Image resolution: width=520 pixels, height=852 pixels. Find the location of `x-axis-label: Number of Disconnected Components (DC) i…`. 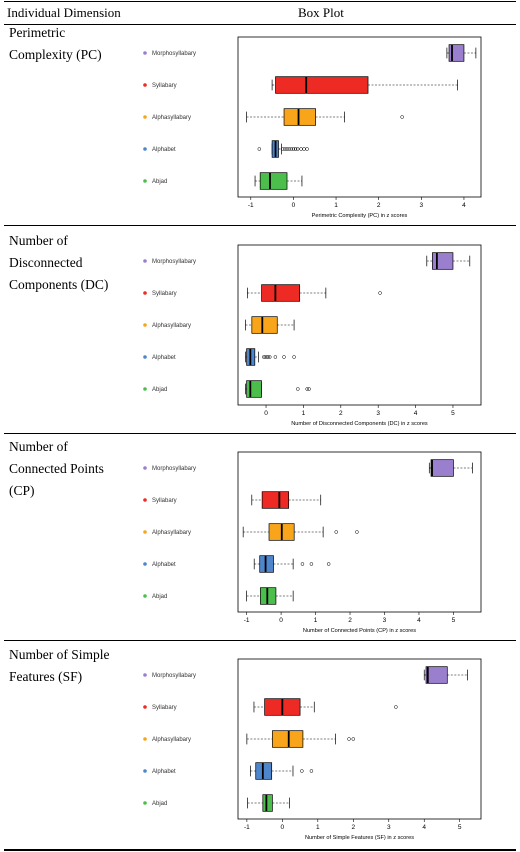

x-axis-label: Number of Disconnected Components (DC) i… is located at coordinates (359, 424).